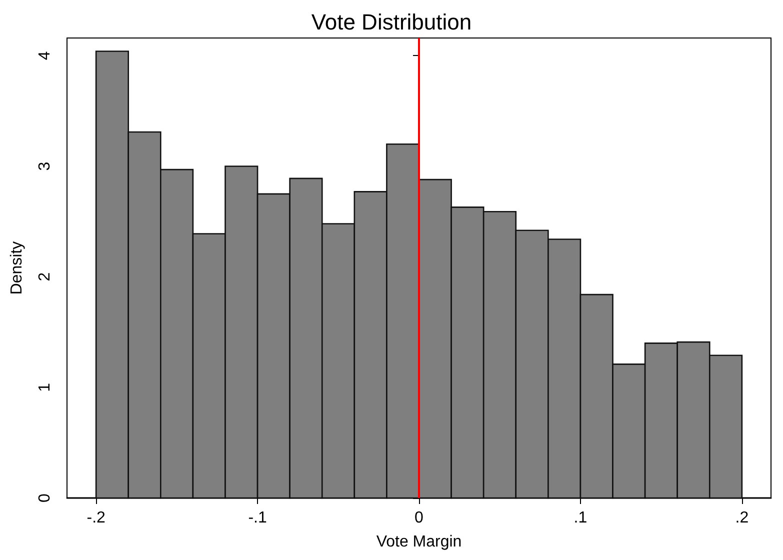  Describe the element at coordinates (257, 518) in the screenshot. I see `x-tick-label: -.1` at that location.